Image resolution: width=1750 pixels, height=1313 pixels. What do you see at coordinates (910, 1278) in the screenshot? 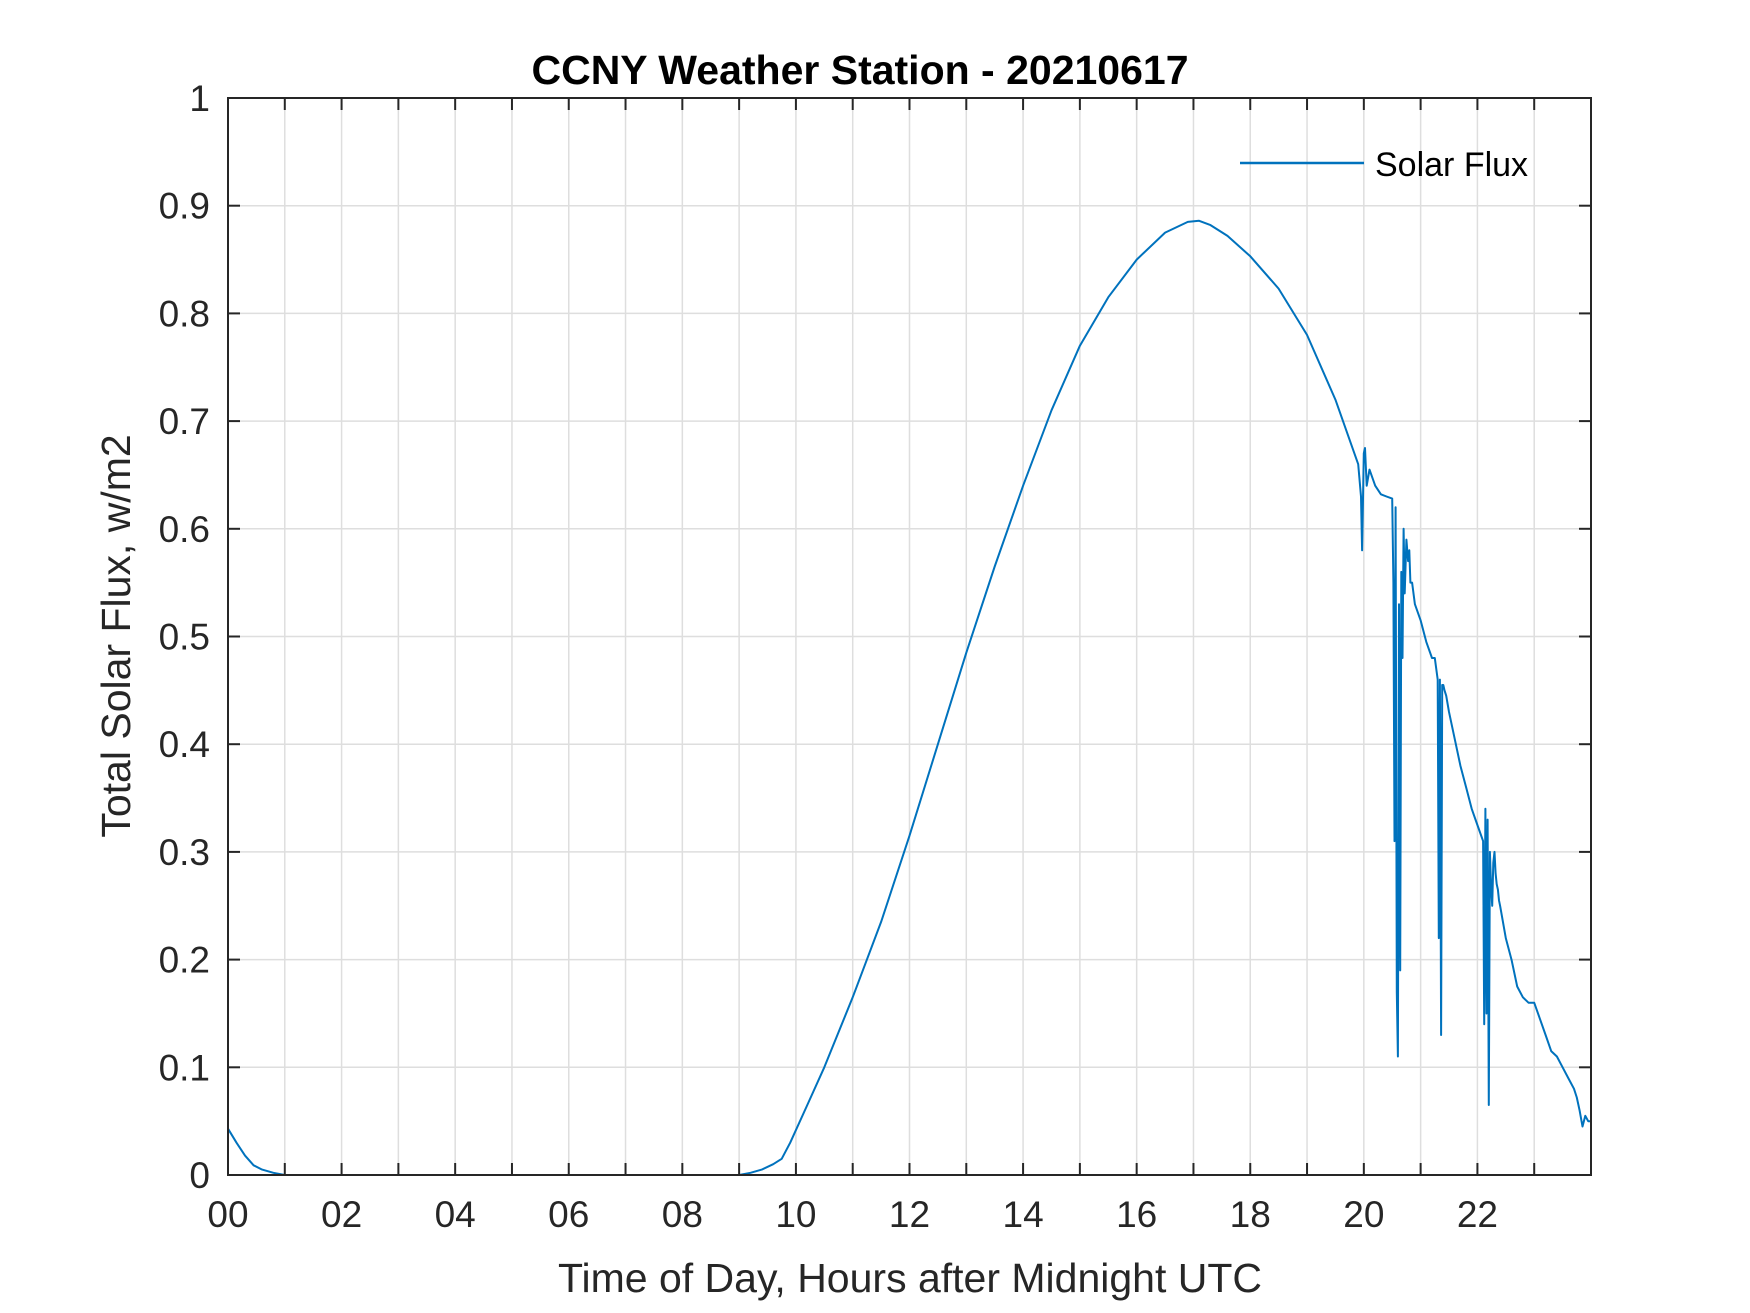
I see `x-axis-label: Time of Day, Hours after Midnight UTC` at bounding box center [910, 1278].